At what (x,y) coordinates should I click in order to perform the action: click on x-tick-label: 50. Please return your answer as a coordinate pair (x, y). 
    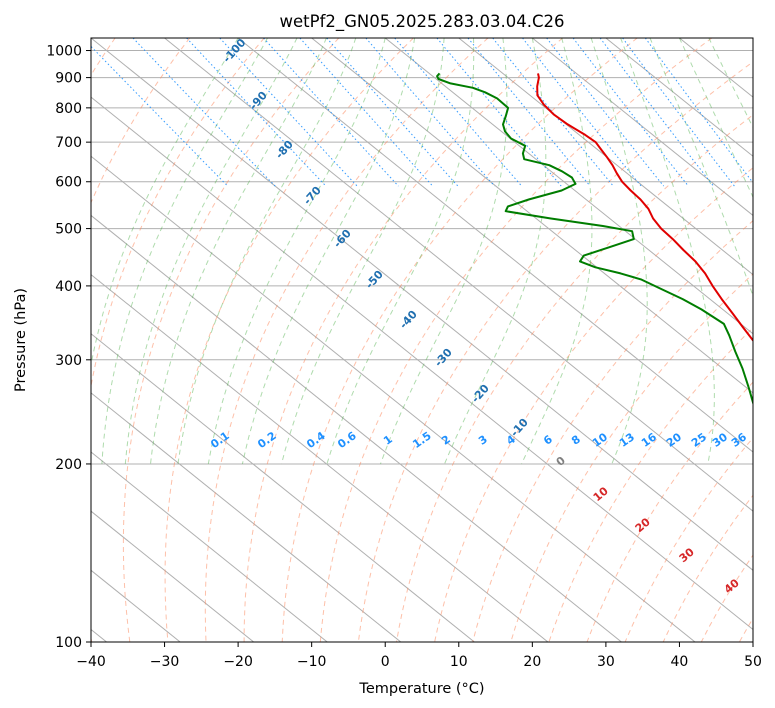
    Looking at the image, I should click on (753, 662).